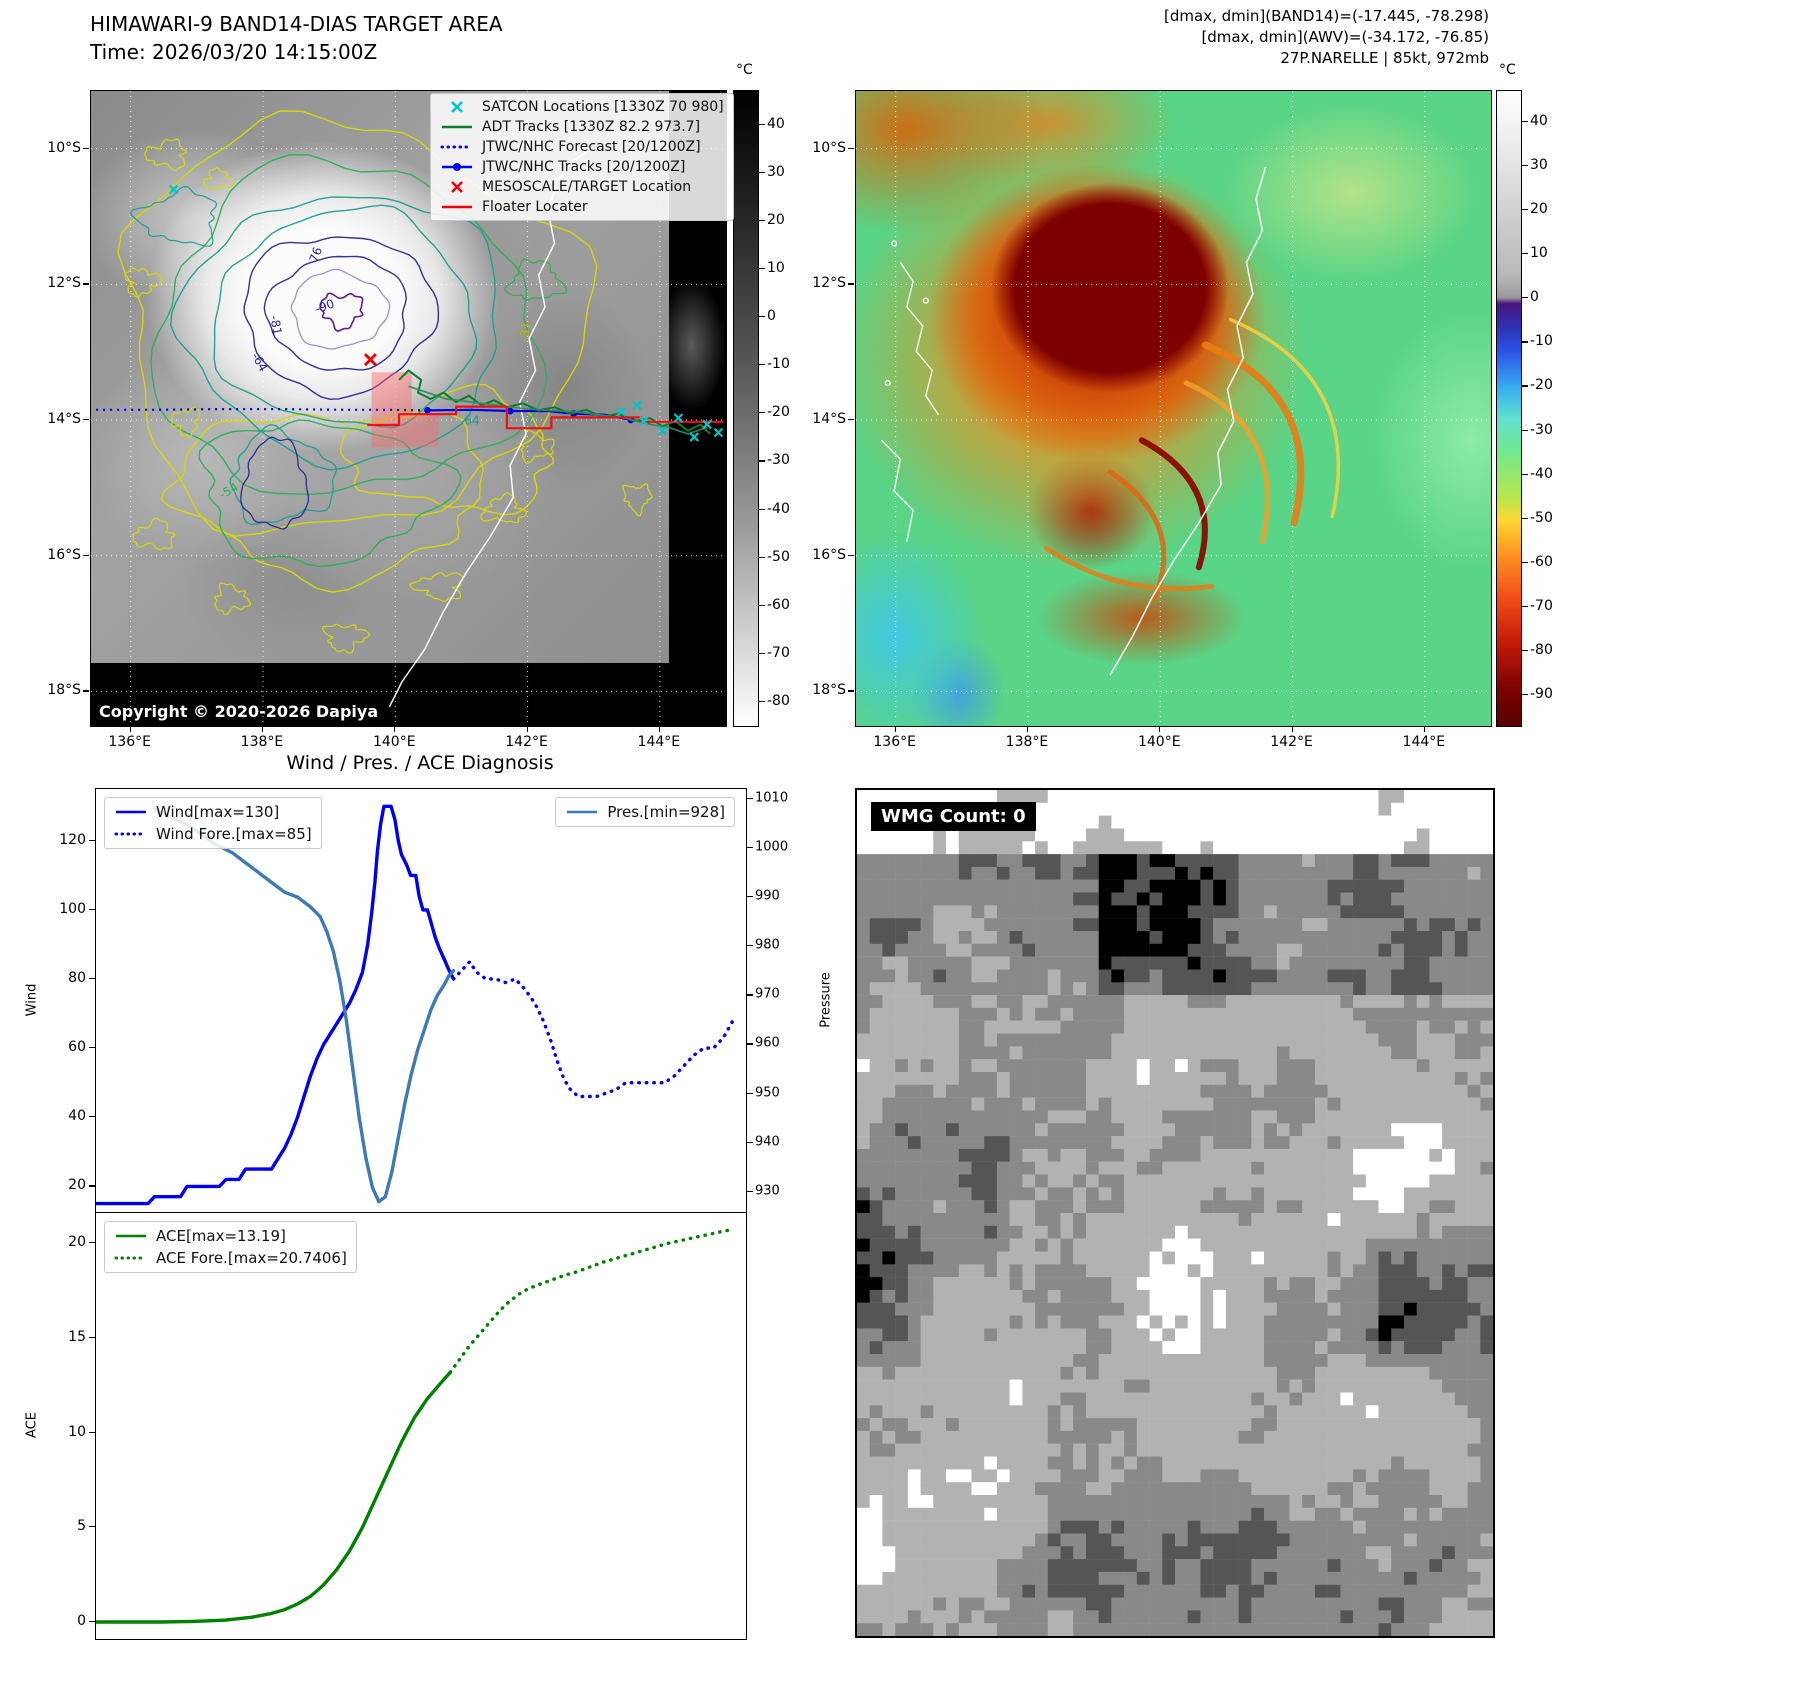 The image size is (1797, 1690). I want to click on awv-header-line2: [dmax, dmin](AWV)=(-34.172, -76.85), so click(1345, 37).